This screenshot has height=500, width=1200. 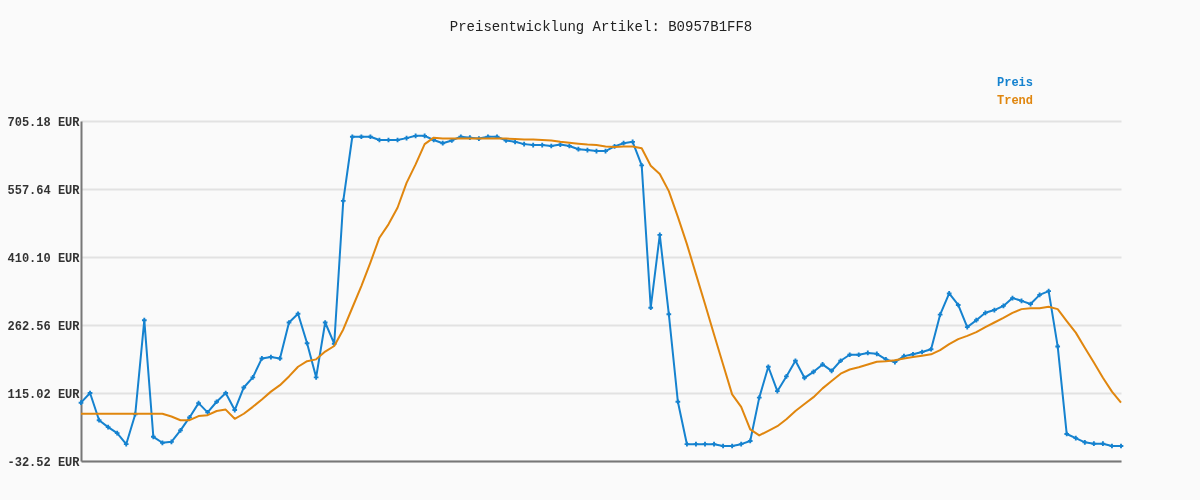 I want to click on text: Trend, so click(x=1015, y=101).